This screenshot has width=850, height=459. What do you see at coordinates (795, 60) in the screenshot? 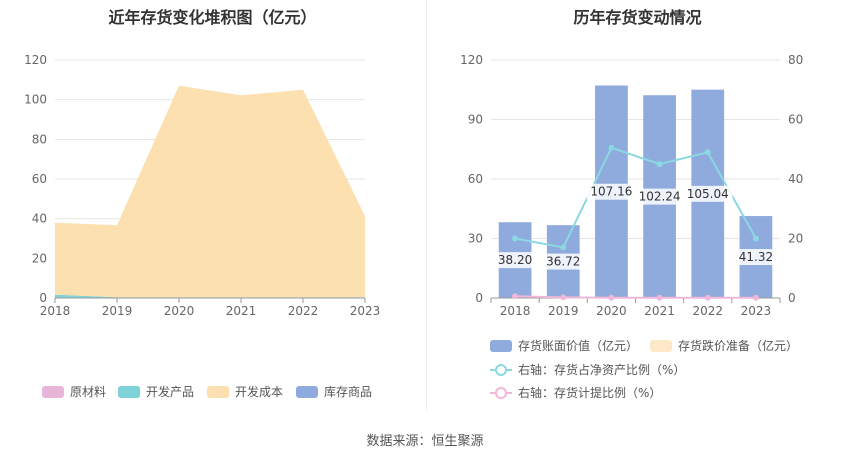
I see `y2-tick-label: 80` at bounding box center [795, 60].